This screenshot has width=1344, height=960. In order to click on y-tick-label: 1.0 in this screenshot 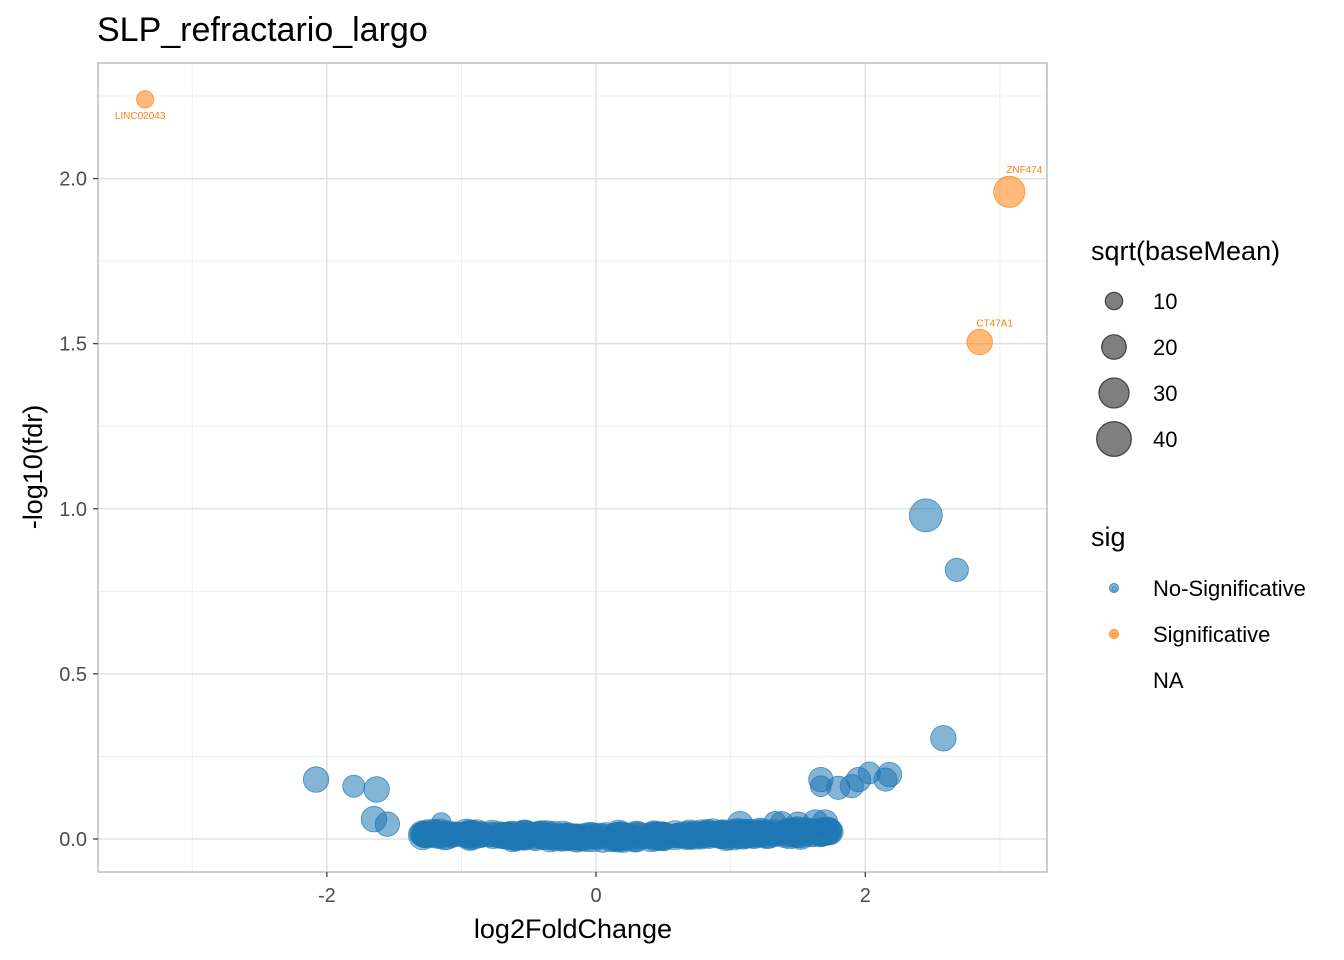, I will do `click(73, 510)`.